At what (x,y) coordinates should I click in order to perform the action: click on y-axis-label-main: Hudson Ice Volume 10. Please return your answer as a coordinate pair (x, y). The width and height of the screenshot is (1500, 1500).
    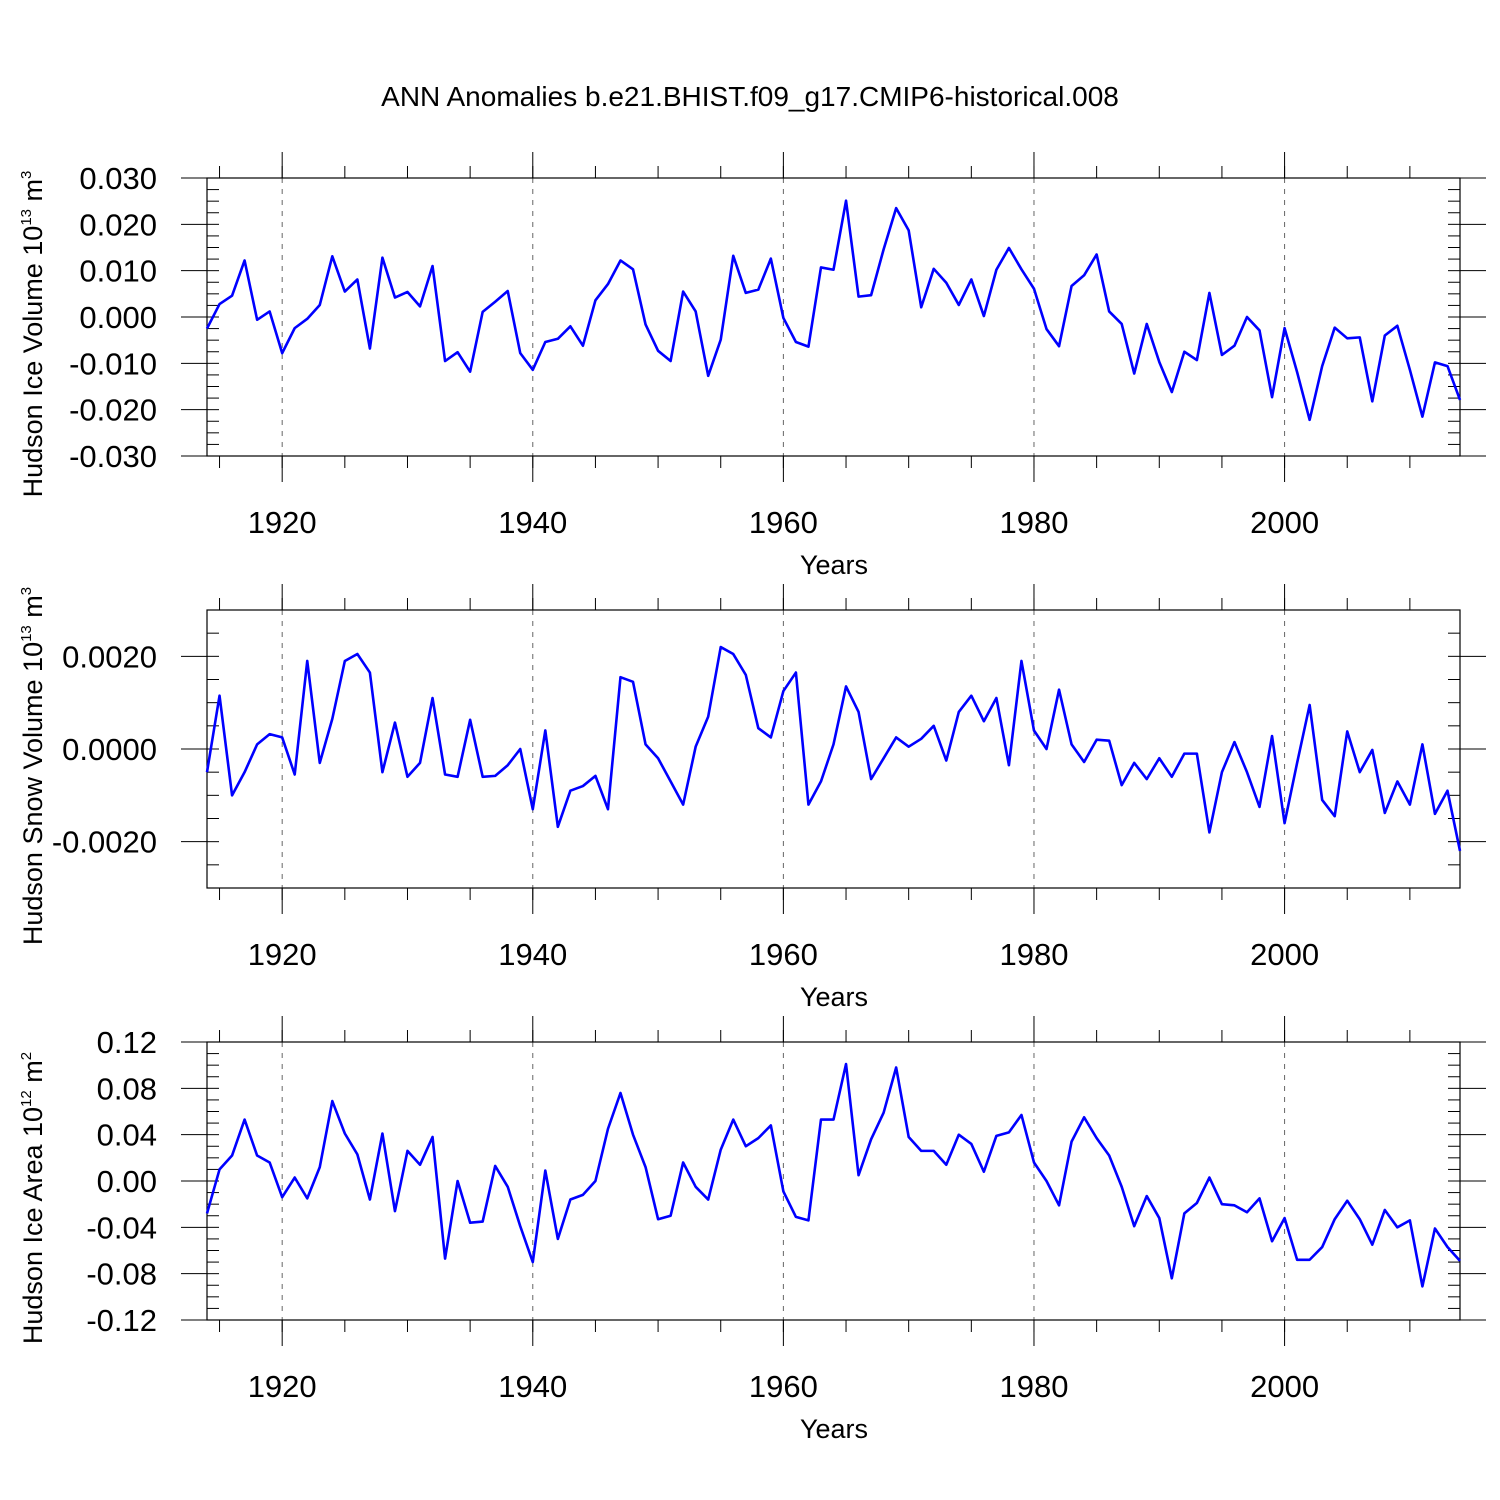
    Looking at the image, I should click on (33, 362).